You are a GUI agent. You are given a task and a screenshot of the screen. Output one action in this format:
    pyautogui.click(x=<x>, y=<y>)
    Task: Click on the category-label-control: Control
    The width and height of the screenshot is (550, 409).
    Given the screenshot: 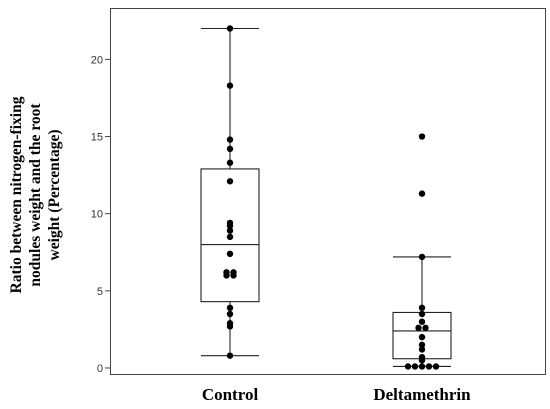 What is the action you would take?
    pyautogui.click(x=230, y=394)
    